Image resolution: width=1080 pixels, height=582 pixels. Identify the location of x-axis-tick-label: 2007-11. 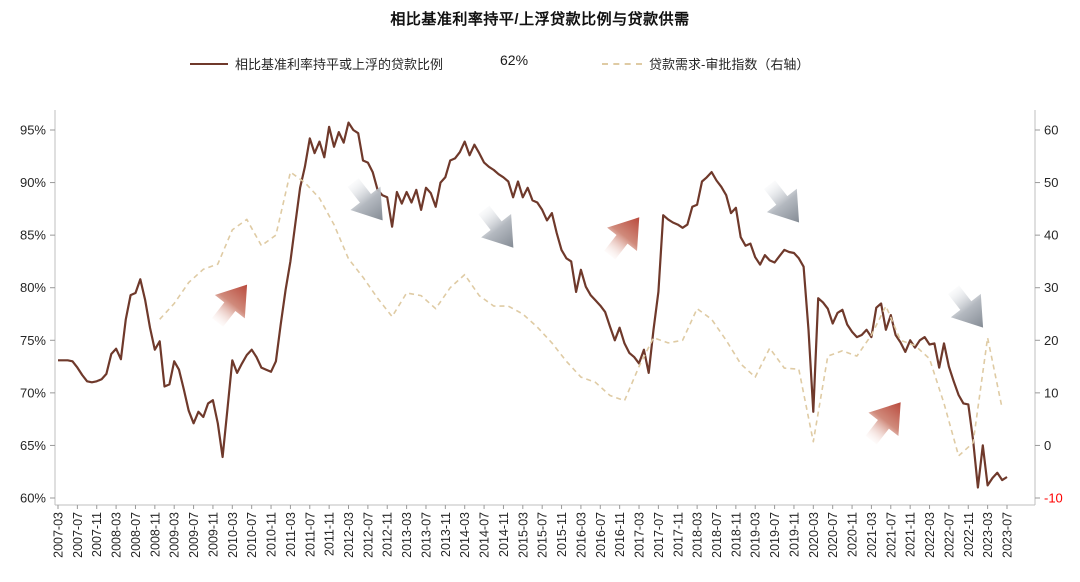
(97, 534).